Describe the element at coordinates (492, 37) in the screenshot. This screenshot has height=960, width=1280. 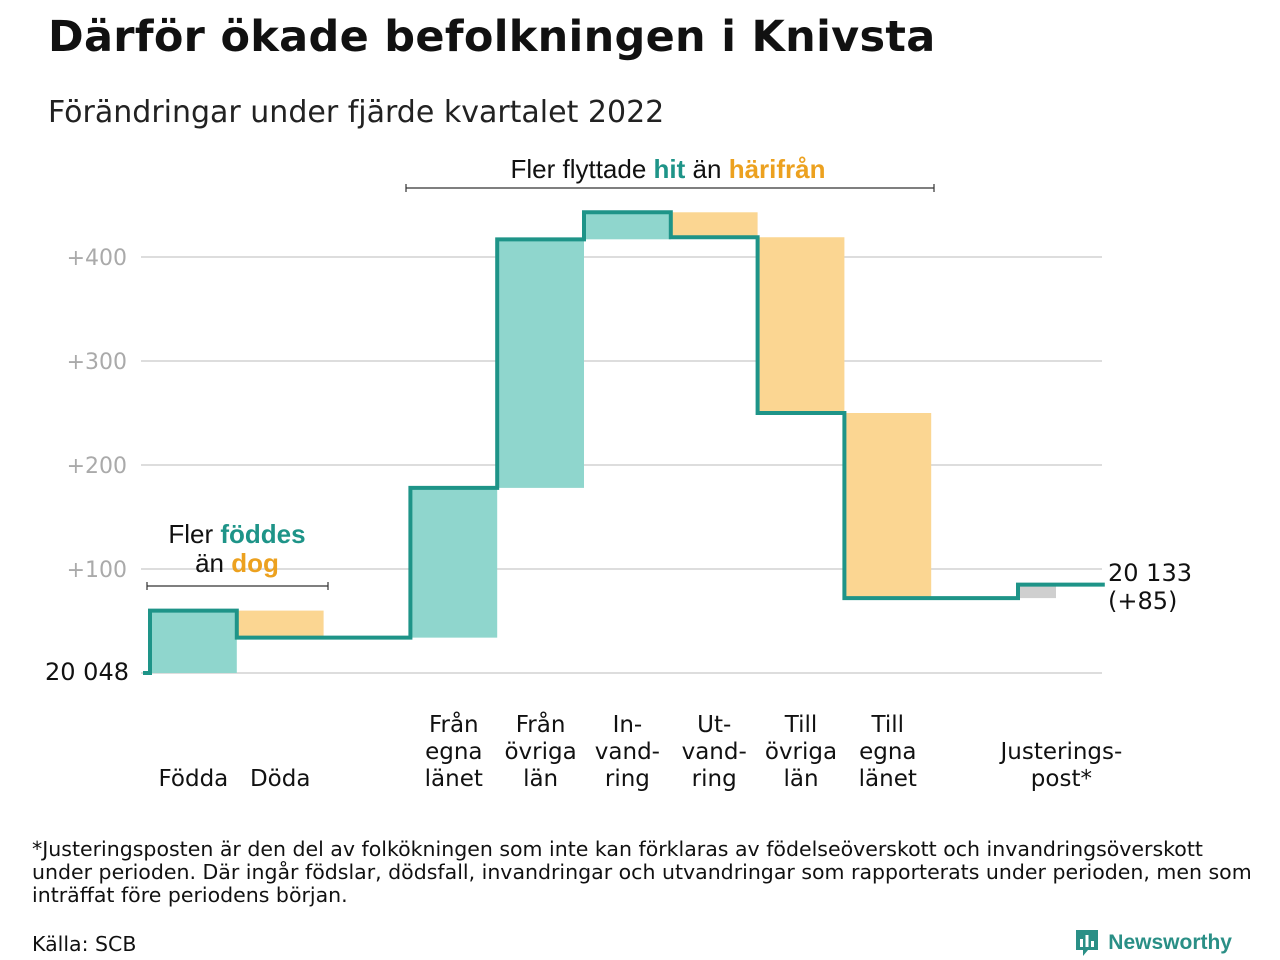
I see `chart-title: Därför ökade befolkningen i Knivsta` at that location.